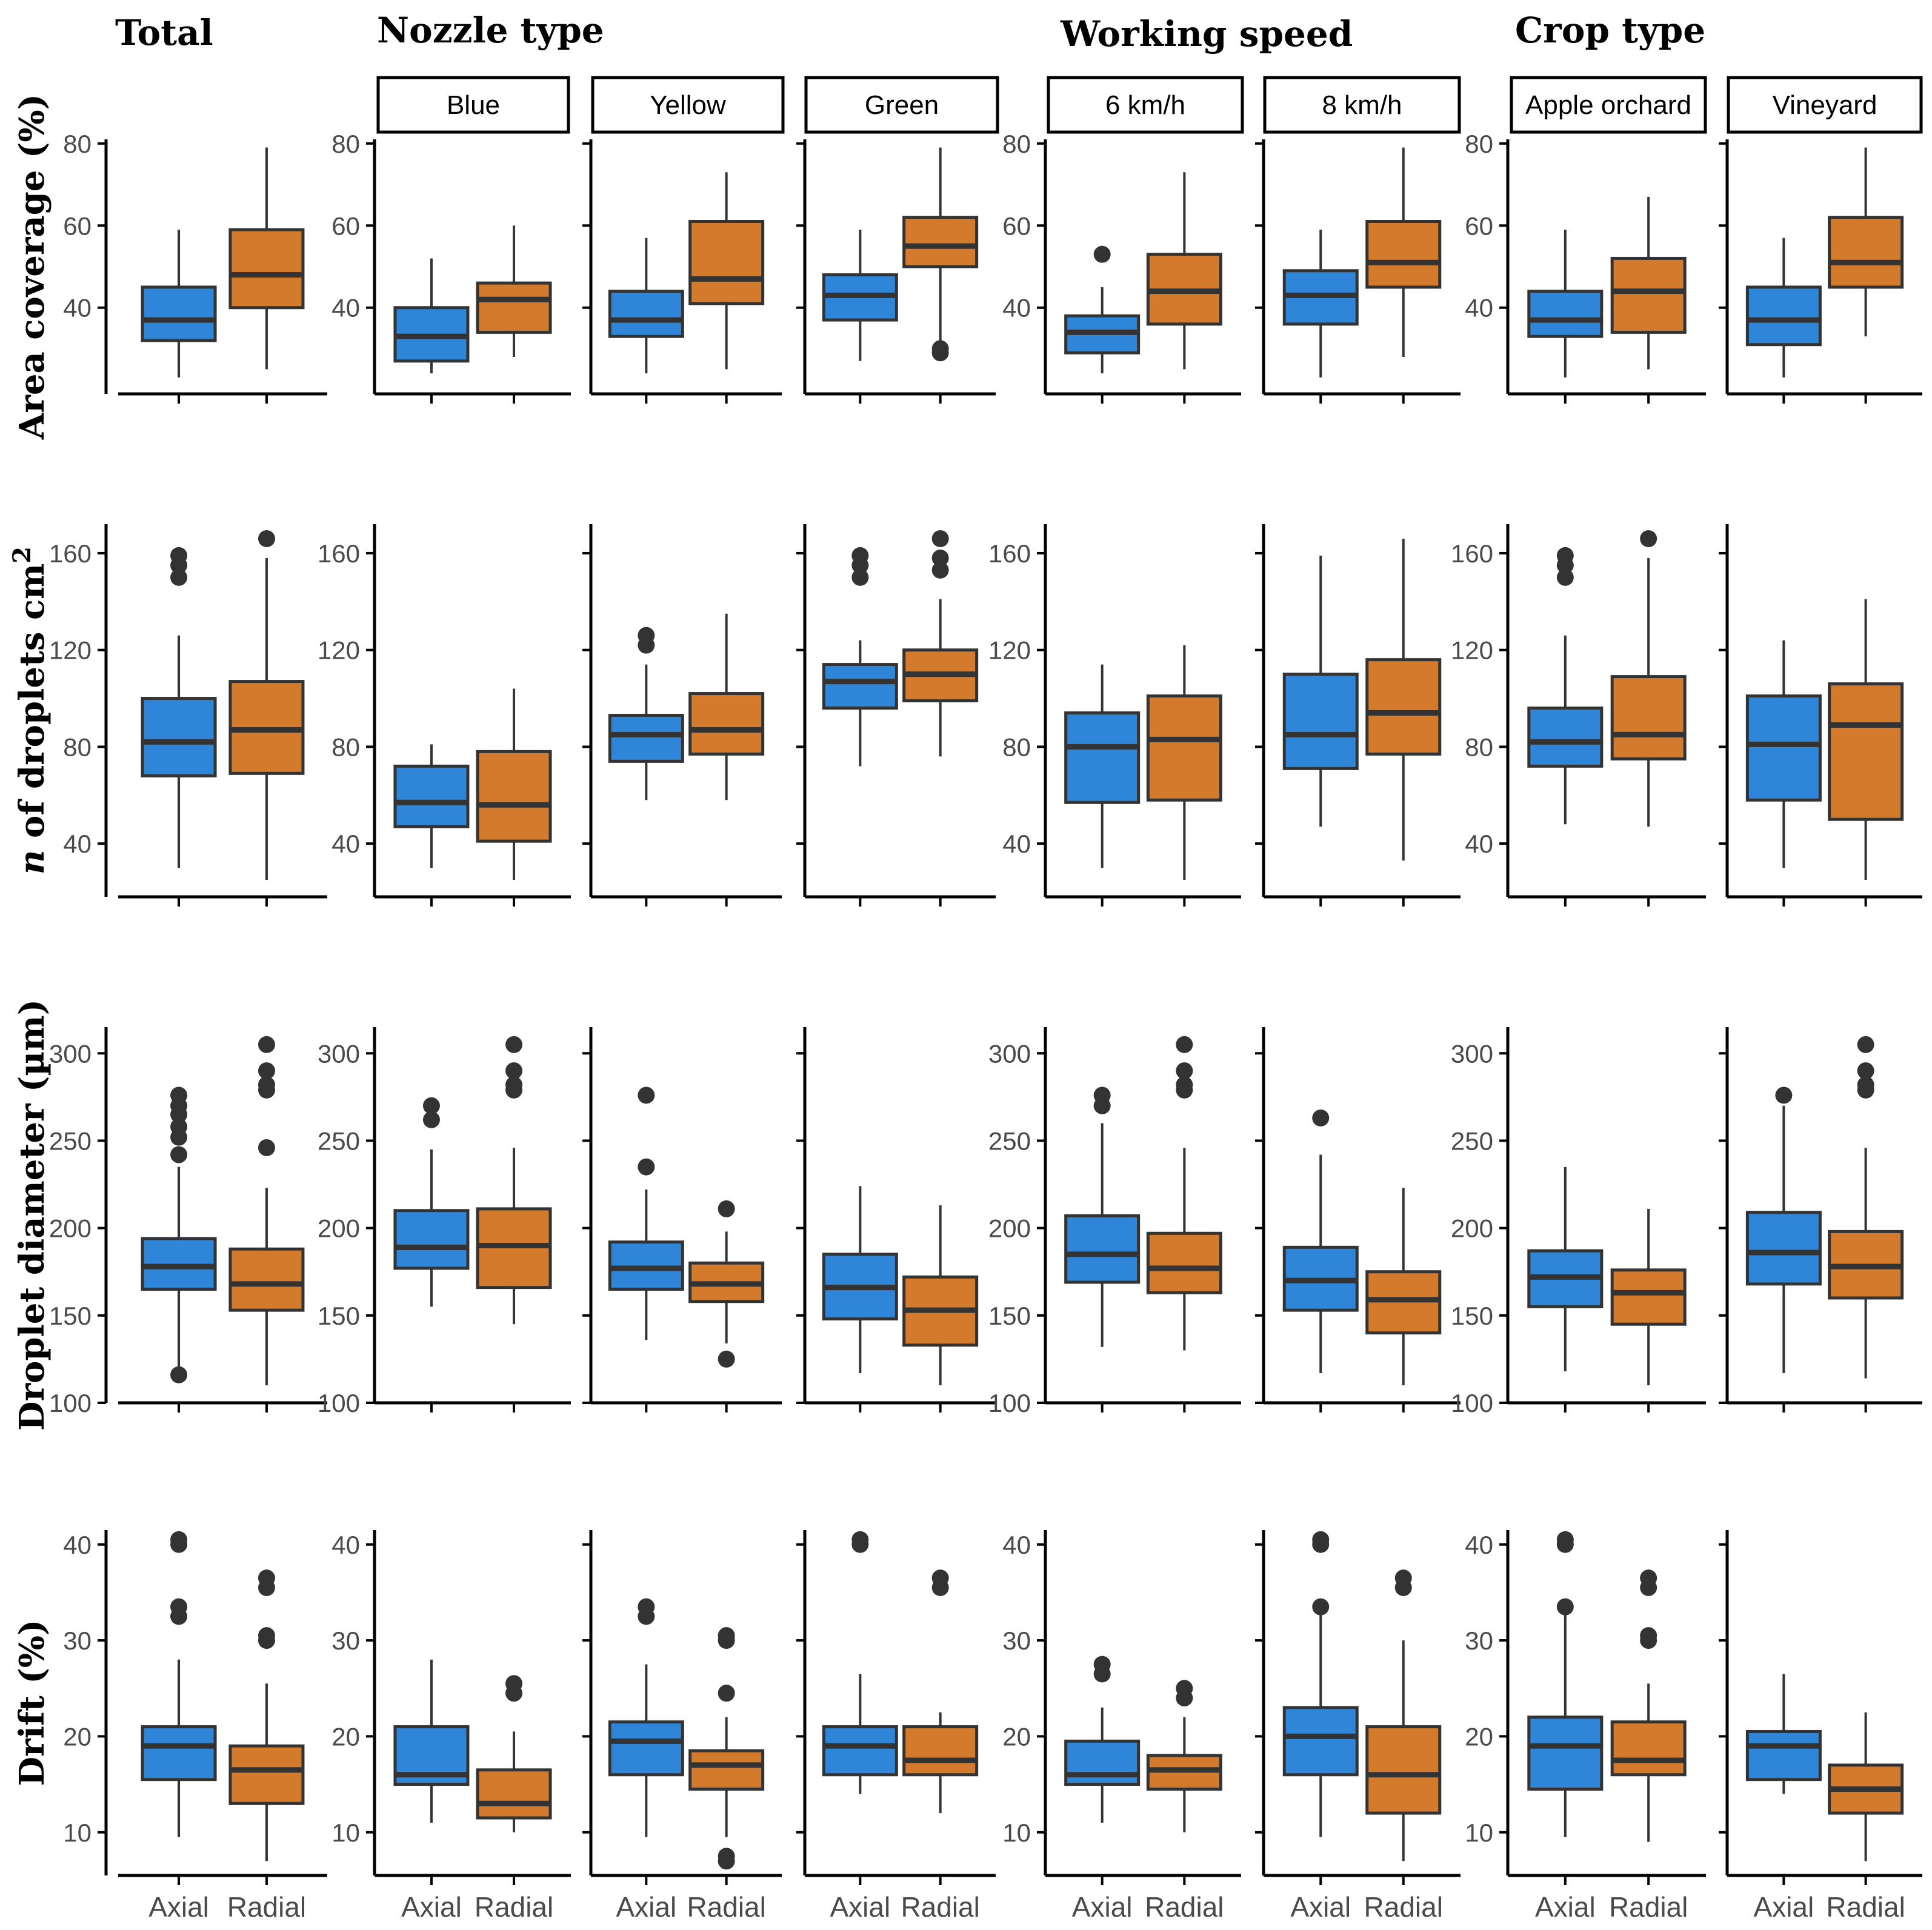 The height and width of the screenshot is (1930, 1932). I want to click on y-tick-label: 20, so click(1017, 1736).